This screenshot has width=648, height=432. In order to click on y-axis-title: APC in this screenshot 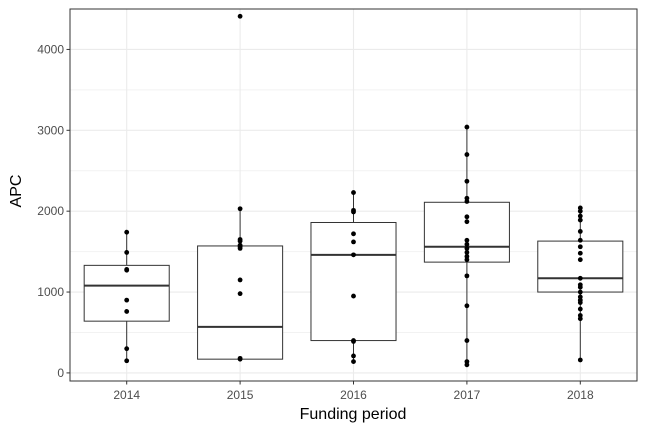, I will do `click(16, 191)`.